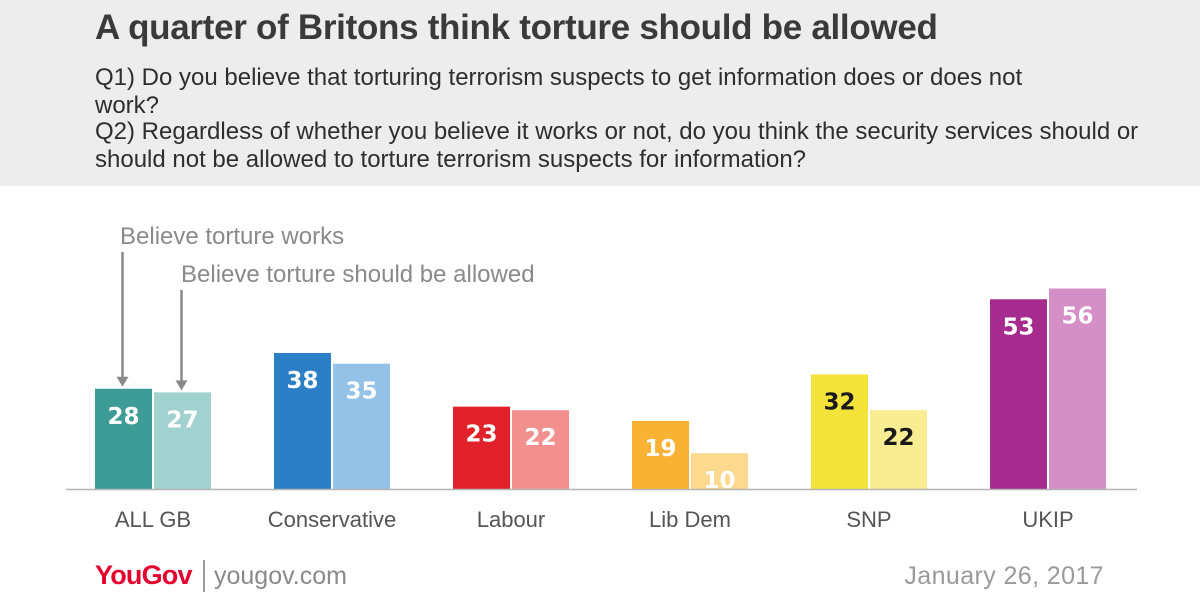  What do you see at coordinates (302, 381) in the screenshot?
I see `data-label: 38` at bounding box center [302, 381].